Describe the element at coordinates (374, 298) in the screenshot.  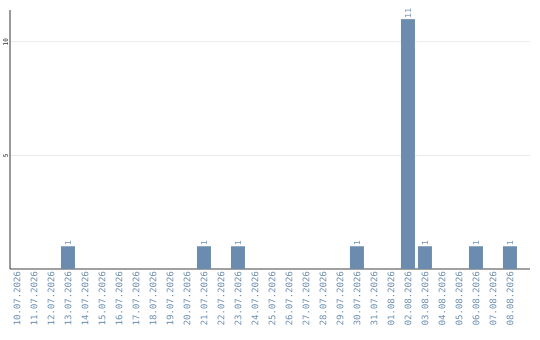
I see `x-tick-label: 31.07.2026` at that location.